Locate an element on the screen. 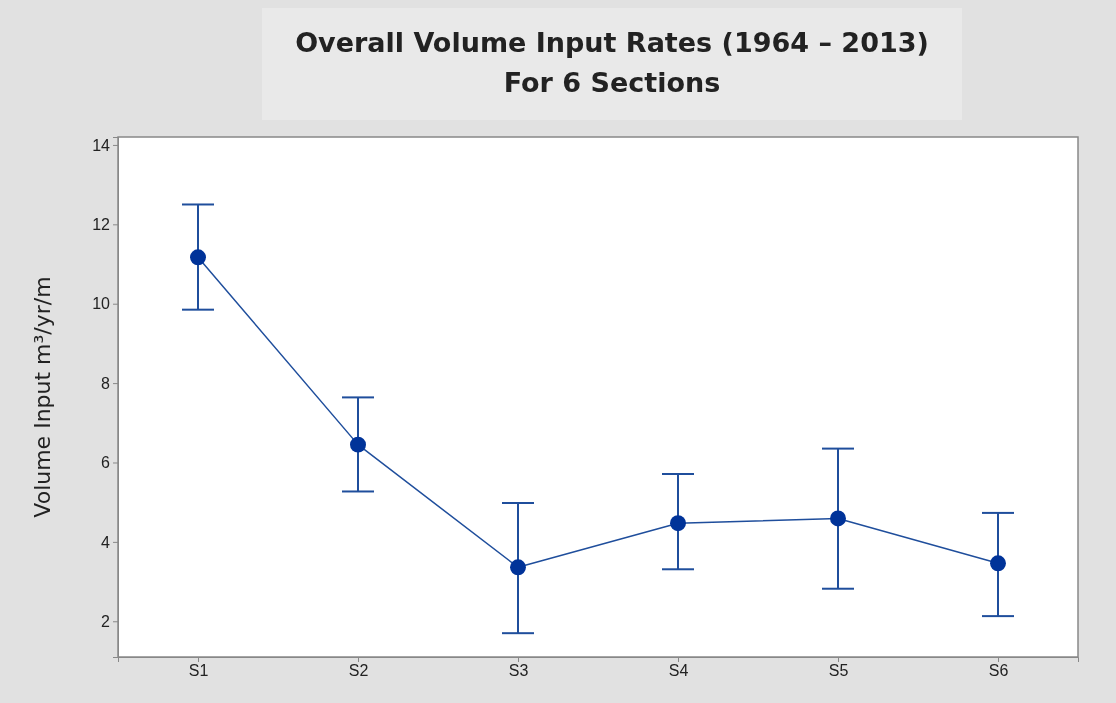 The height and width of the screenshot is (703, 1116). y-axis-title: Volume Input m³/yr/m is located at coordinates (42, 397).